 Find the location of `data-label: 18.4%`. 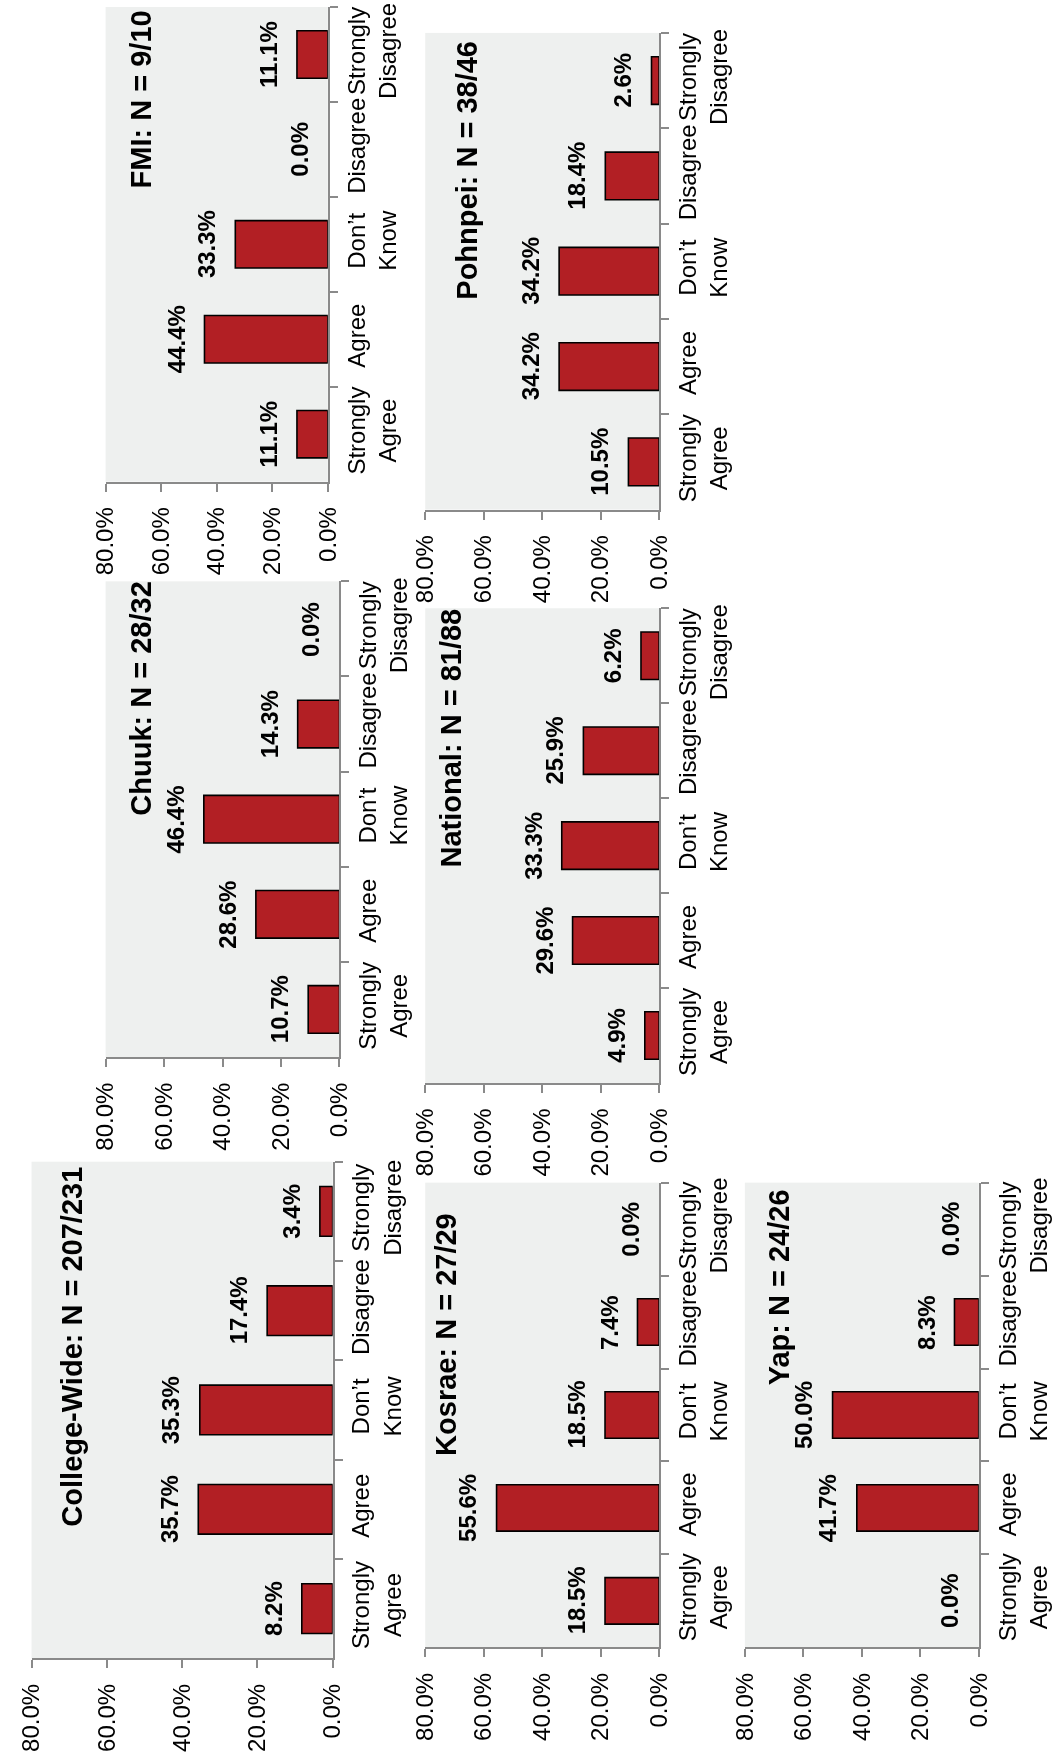

data-label: 18.4% is located at coordinates (576, 175).